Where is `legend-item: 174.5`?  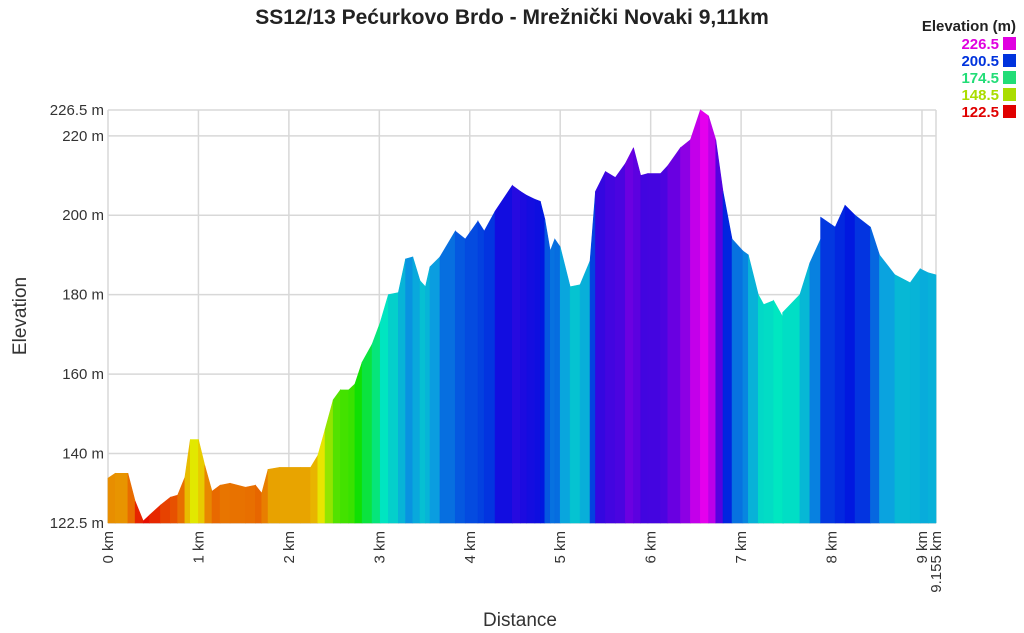 legend-item: 174.5 is located at coordinates (969, 78).